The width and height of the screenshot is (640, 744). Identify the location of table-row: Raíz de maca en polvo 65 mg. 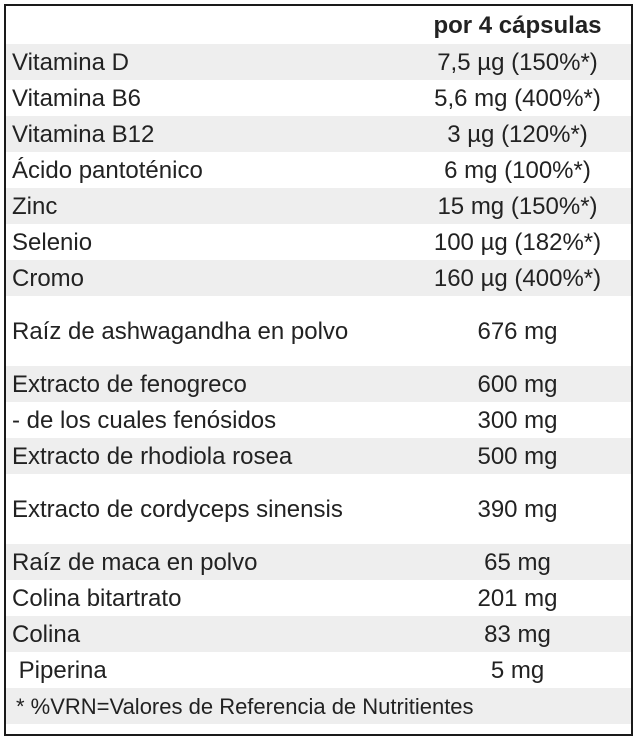
(318, 562).